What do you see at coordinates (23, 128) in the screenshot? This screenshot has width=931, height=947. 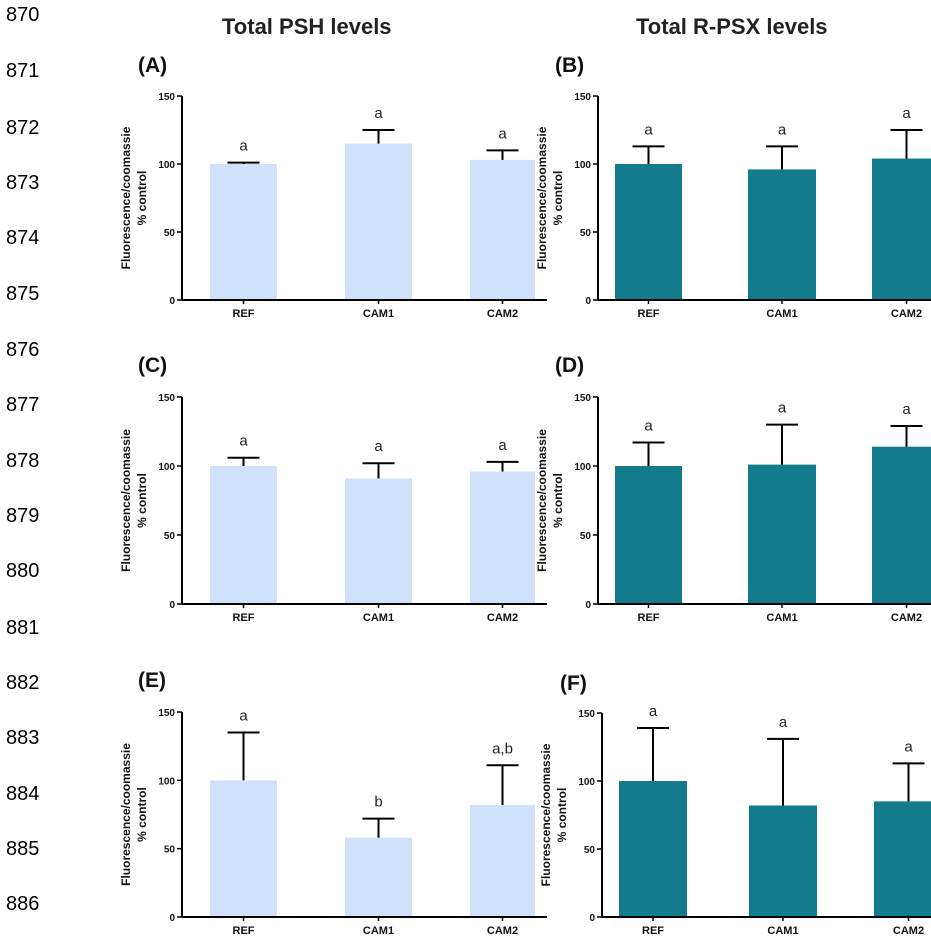 I see `line-number: 872` at bounding box center [23, 128].